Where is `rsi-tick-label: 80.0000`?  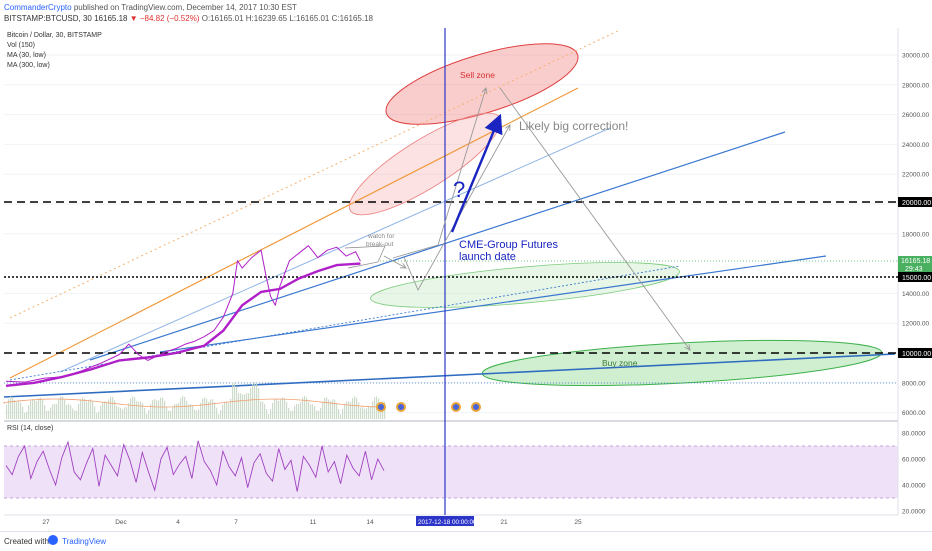
rsi-tick-label: 80.0000 is located at coordinates (914, 434).